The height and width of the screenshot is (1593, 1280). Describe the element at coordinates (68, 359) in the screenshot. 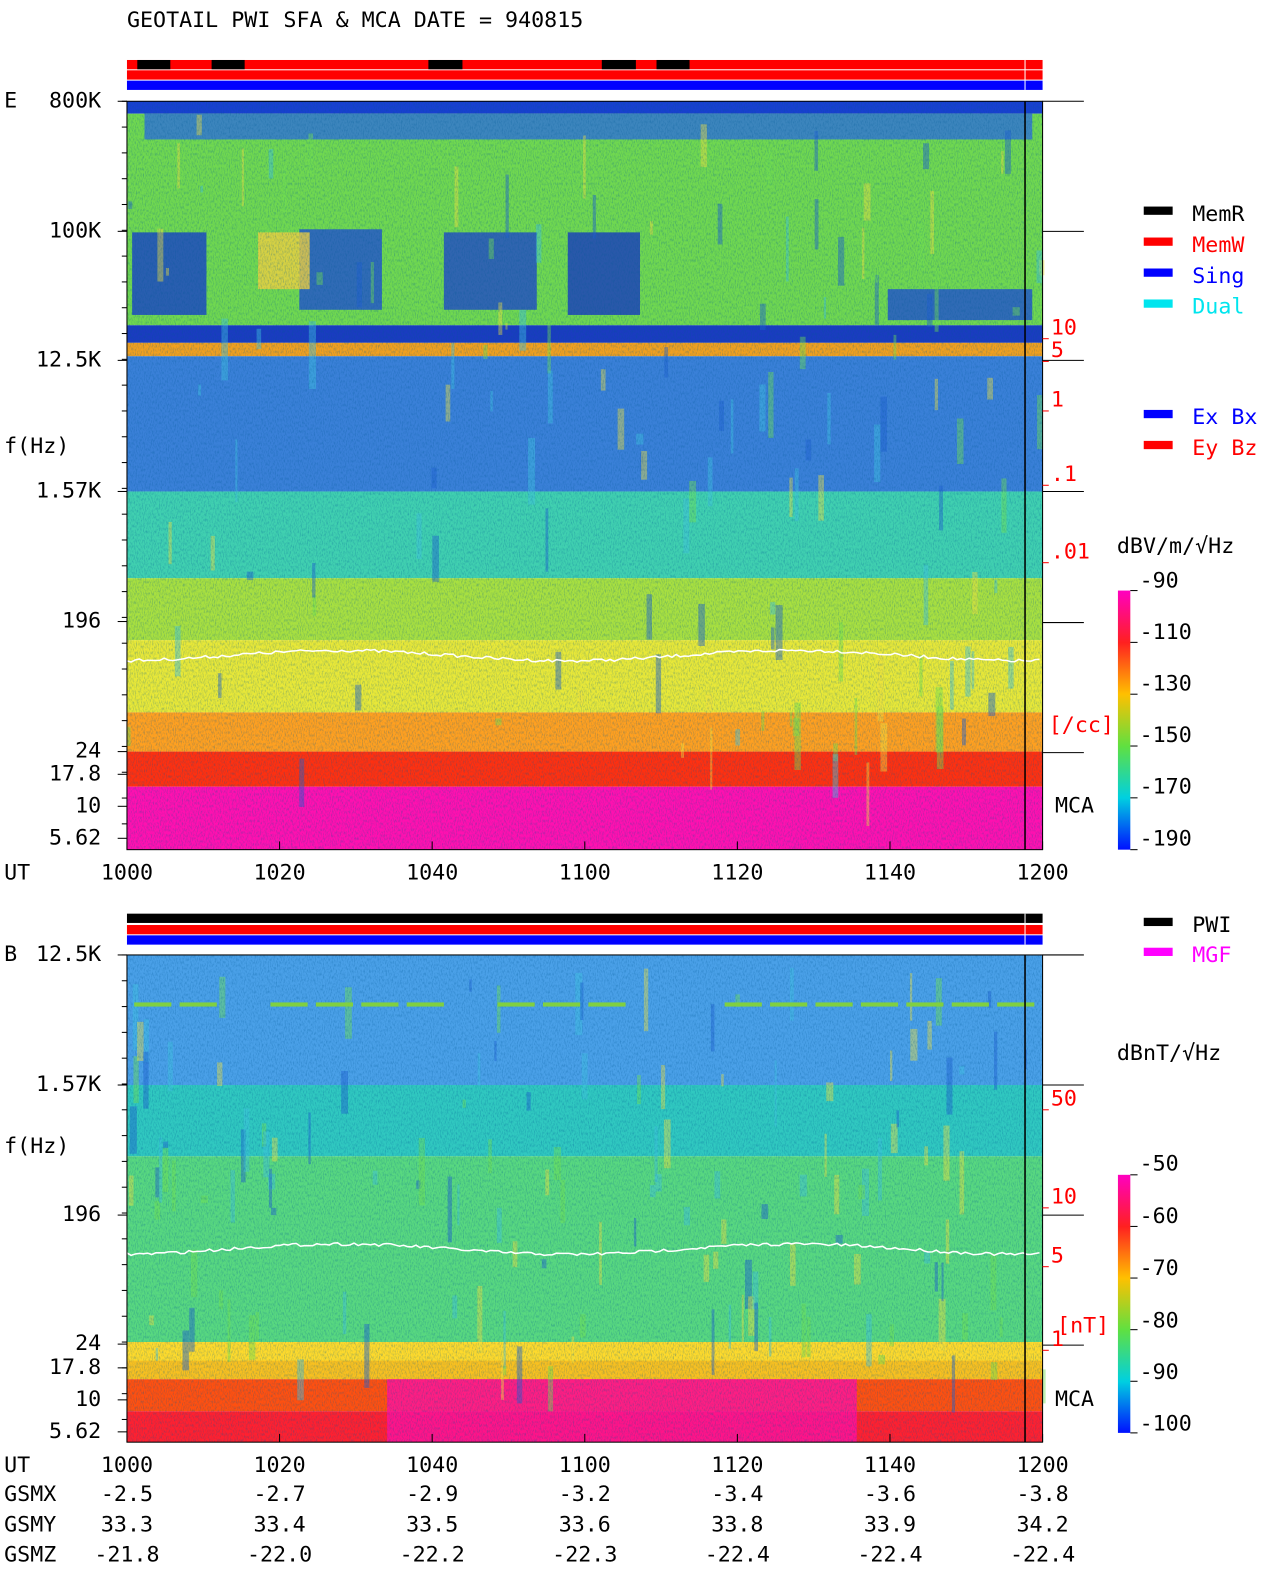

I see `frequency-tick-label: 12.5K` at that location.